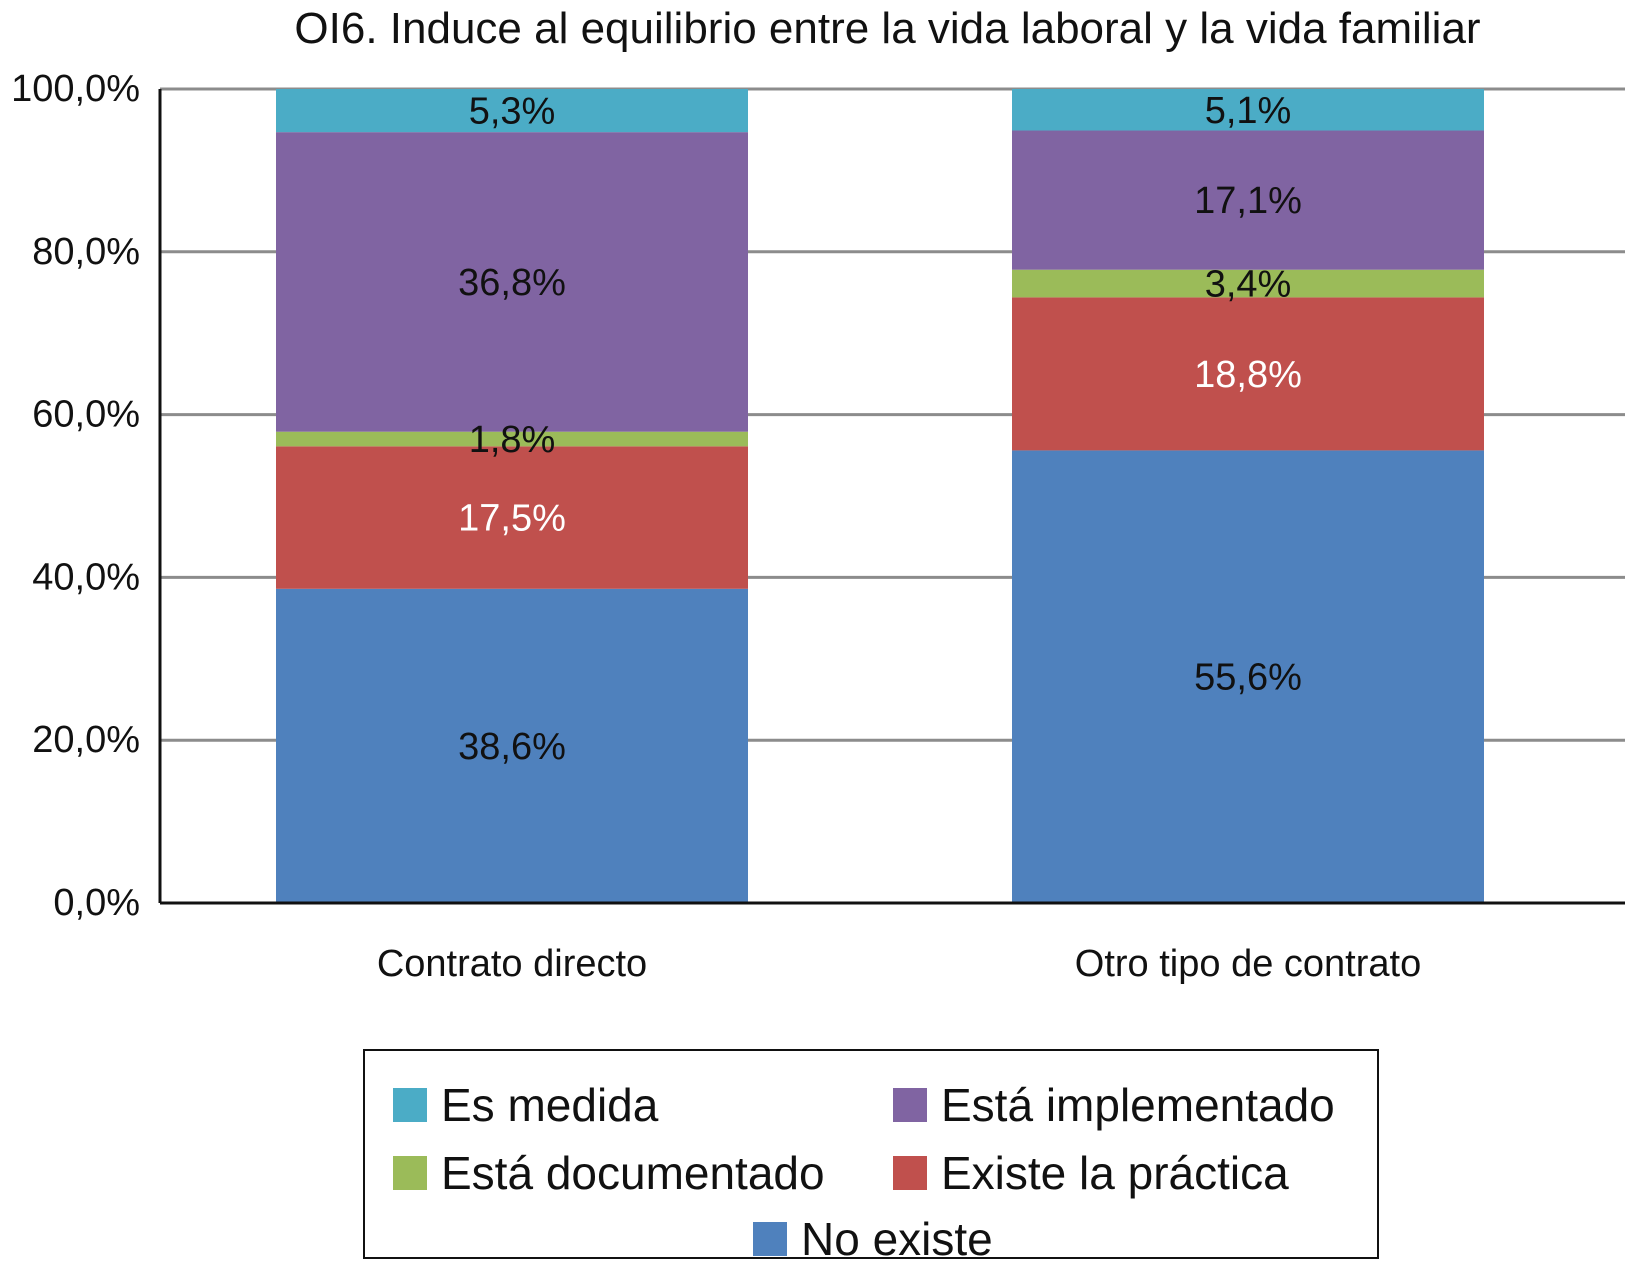 This screenshot has width=1625, height=1269. I want to click on x-tick-label: Contrato directo, so click(512, 964).